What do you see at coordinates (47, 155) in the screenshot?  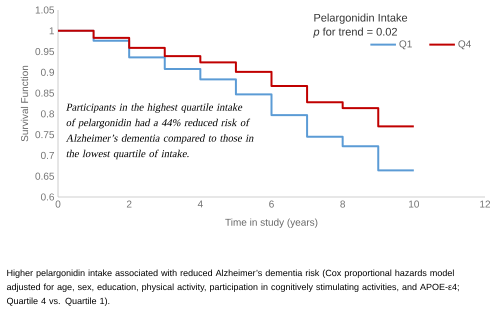 I see `y-tick-label: 0.7` at bounding box center [47, 155].